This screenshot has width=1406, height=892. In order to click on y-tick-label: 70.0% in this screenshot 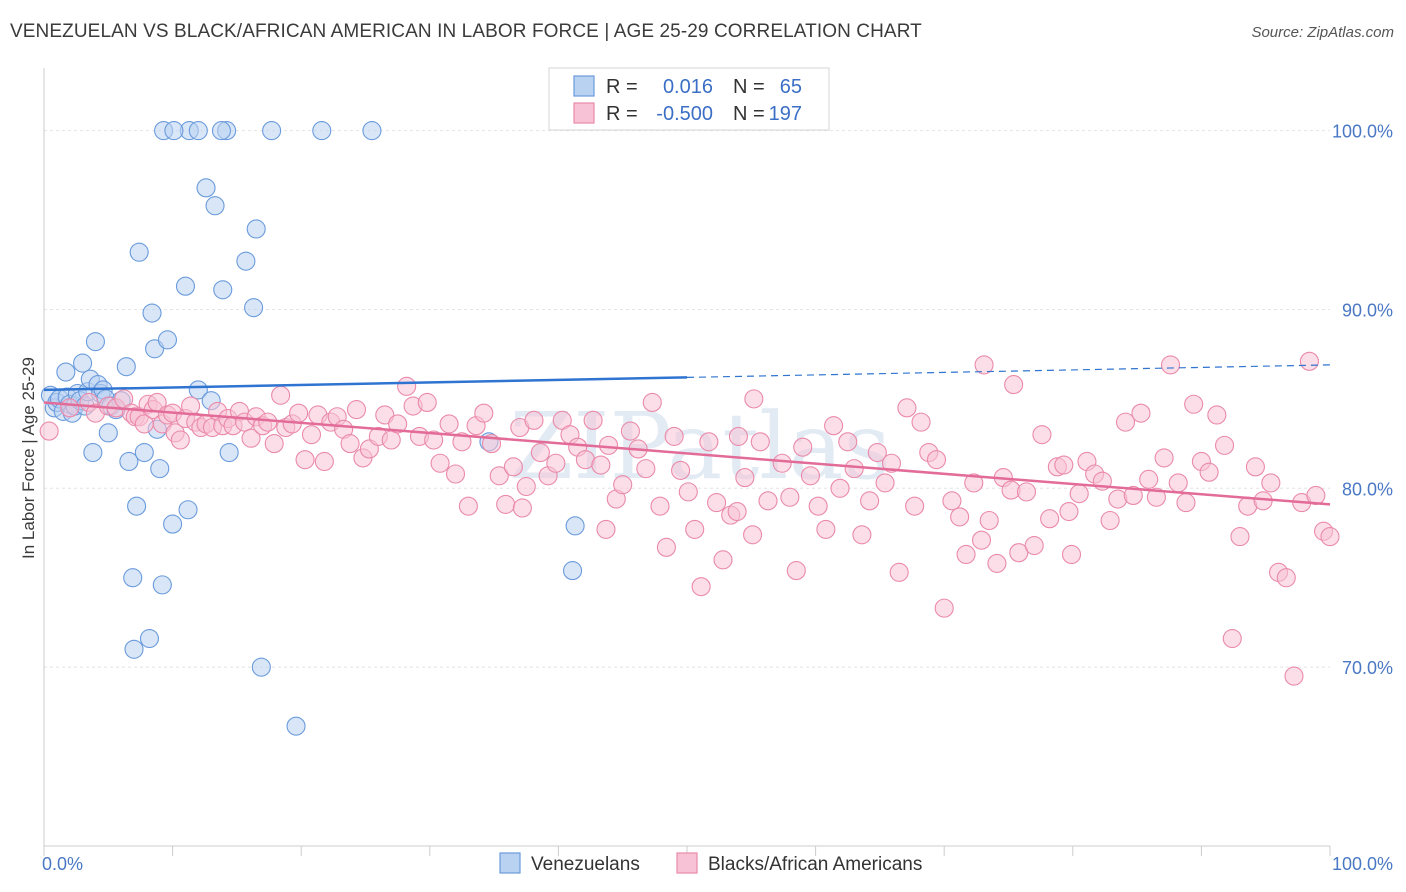, I will do `click(1367, 668)`.